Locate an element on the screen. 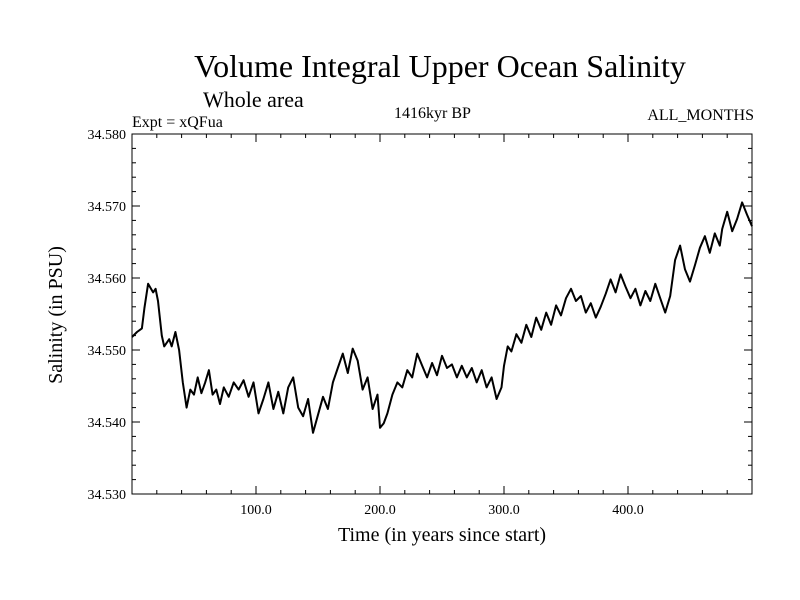  y-tick-label: 34.570 is located at coordinates (107, 207).